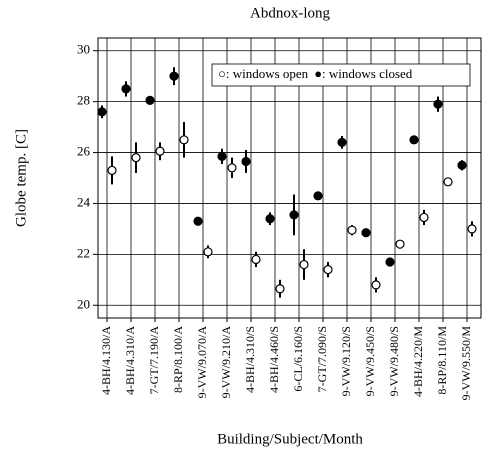 The height and width of the screenshot is (454, 491). Describe the element at coordinates (442, 360) in the screenshot. I see `x-tick-label: 8-RP/8.110/M` at that location.